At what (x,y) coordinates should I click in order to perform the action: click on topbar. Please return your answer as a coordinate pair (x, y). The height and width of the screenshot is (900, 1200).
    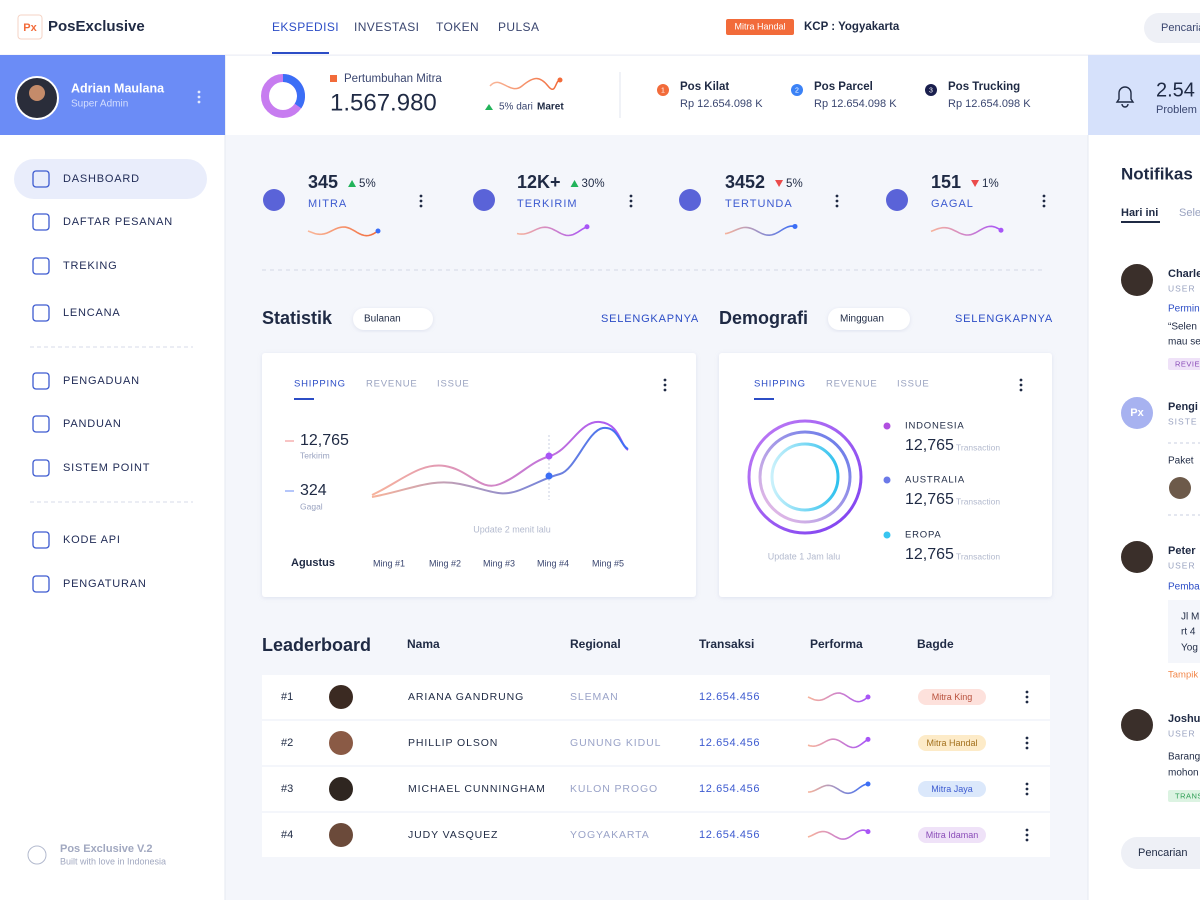
    Looking at the image, I should click on (600, 27).